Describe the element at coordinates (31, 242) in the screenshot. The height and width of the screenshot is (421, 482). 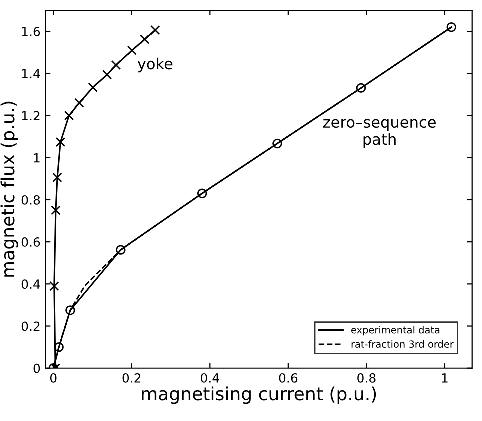
I see `y-tick-label: 0.6` at that location.